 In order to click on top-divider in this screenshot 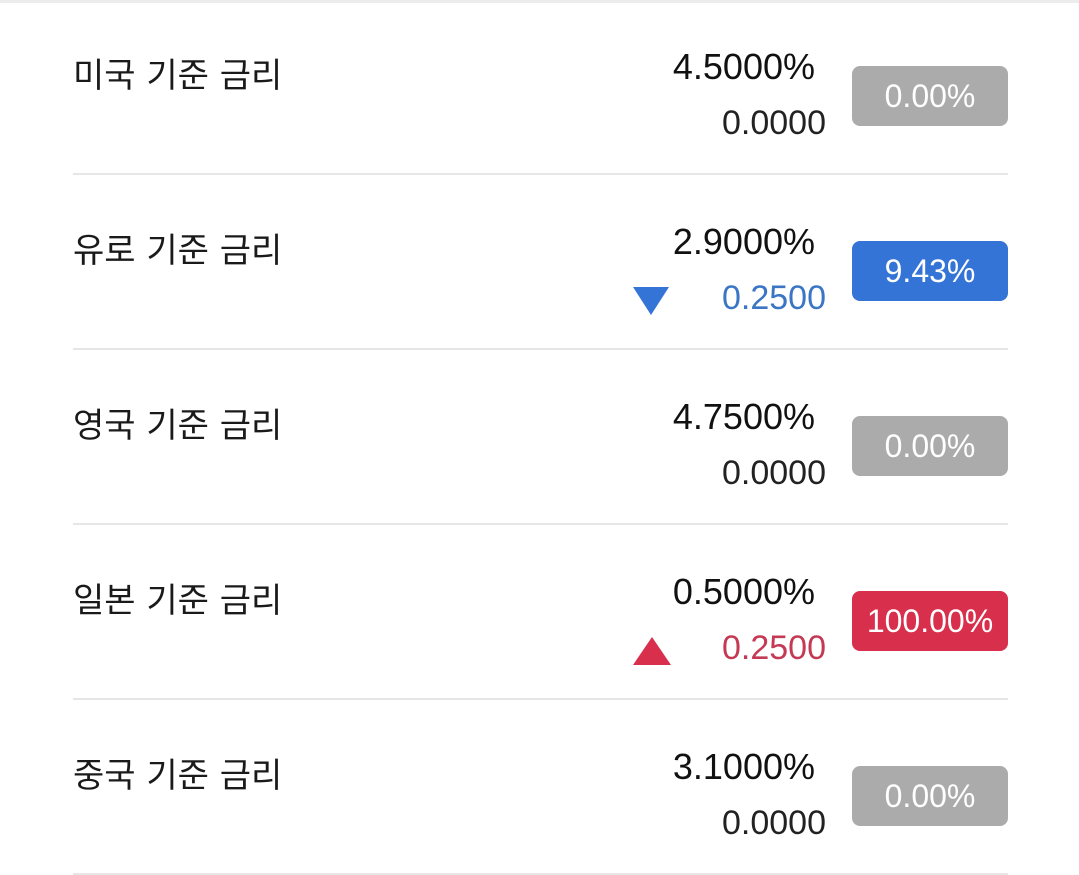, I will do `click(539, 1)`.